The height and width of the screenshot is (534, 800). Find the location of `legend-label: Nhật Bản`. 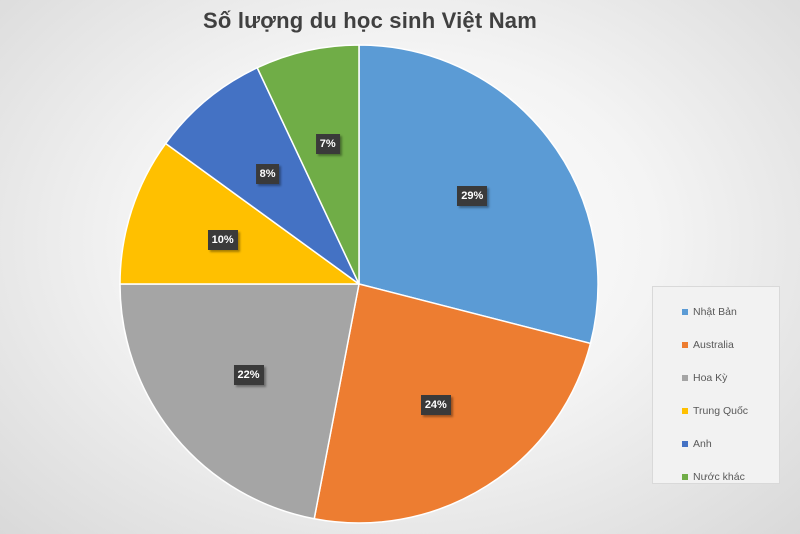

legend-label: Nhật Bản is located at coordinates (715, 311).